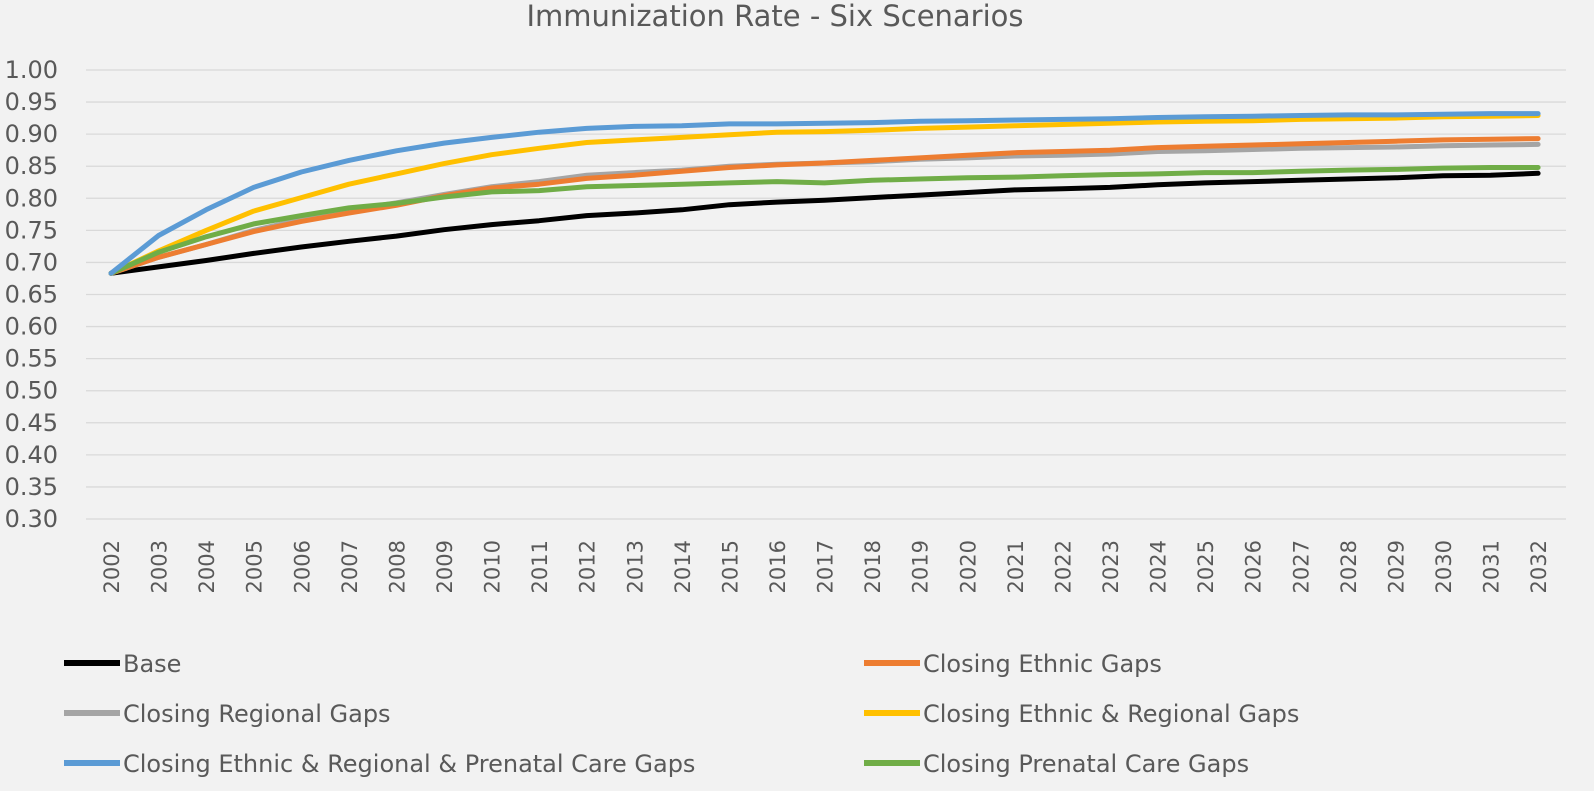  What do you see at coordinates (31, 70) in the screenshot?
I see `y-tick-label: 1.00` at bounding box center [31, 70].